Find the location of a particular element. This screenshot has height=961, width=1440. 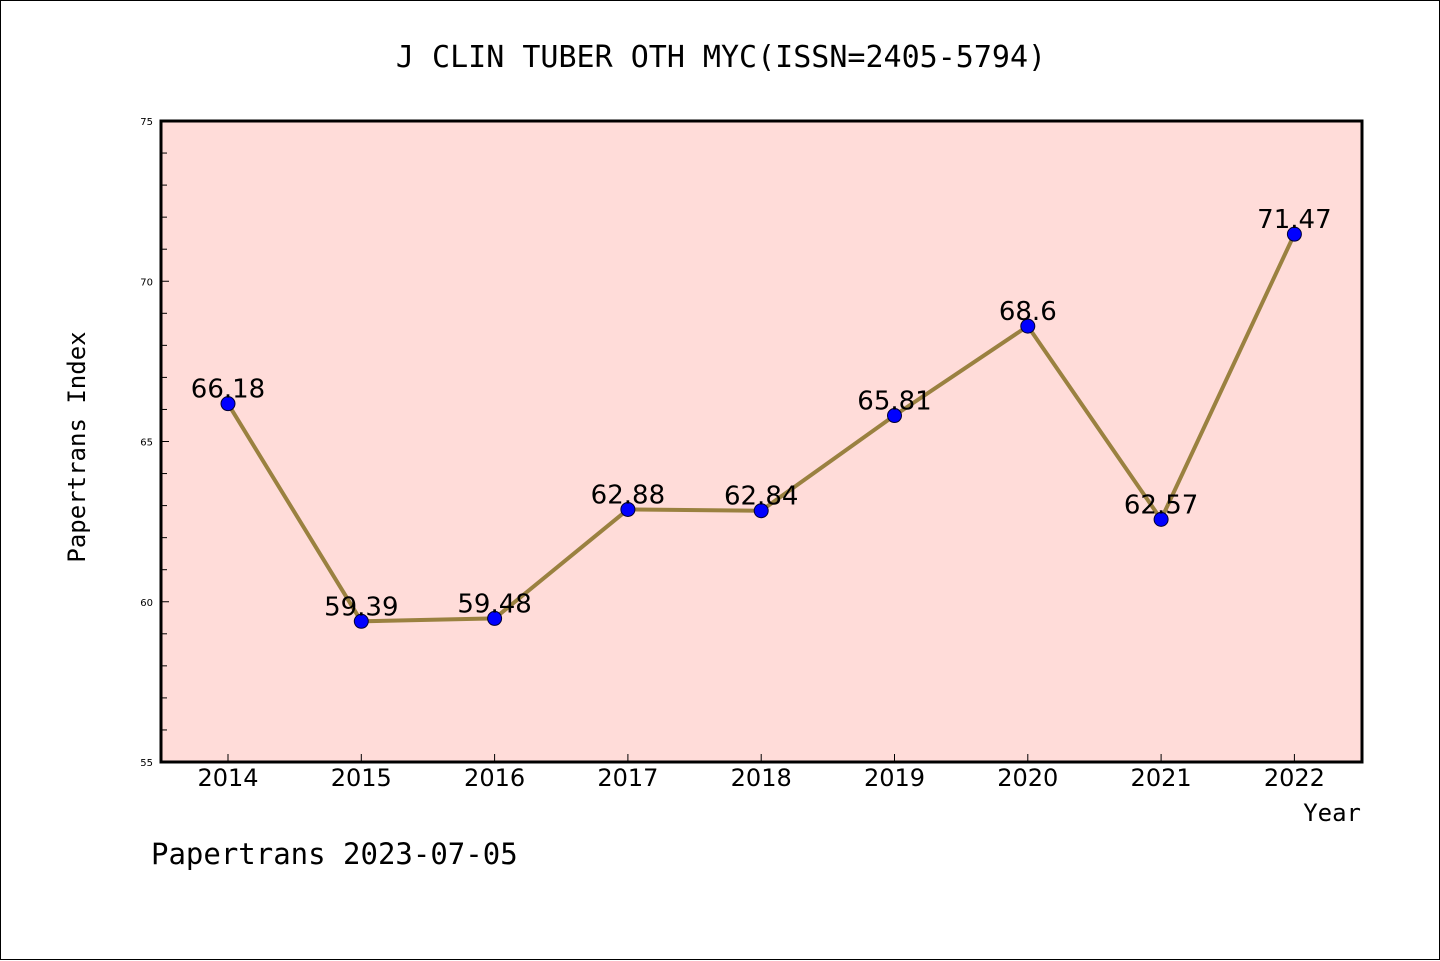

y-tick-label: 60 is located at coordinates (146, 603).